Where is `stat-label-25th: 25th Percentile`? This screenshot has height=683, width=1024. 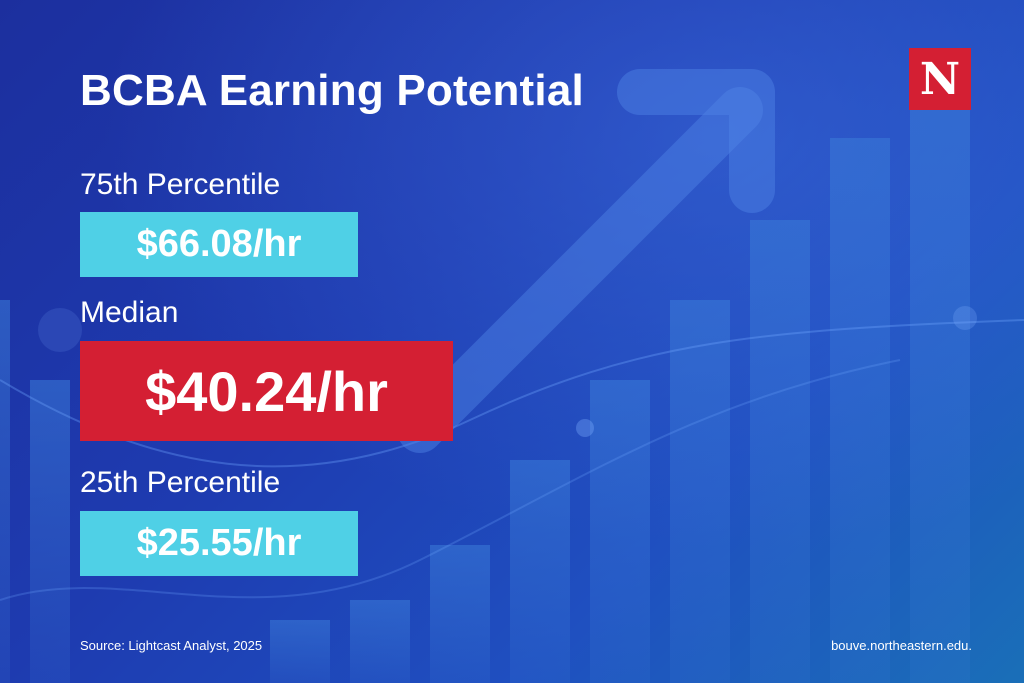 stat-label-25th: 25th Percentile is located at coordinates (180, 482).